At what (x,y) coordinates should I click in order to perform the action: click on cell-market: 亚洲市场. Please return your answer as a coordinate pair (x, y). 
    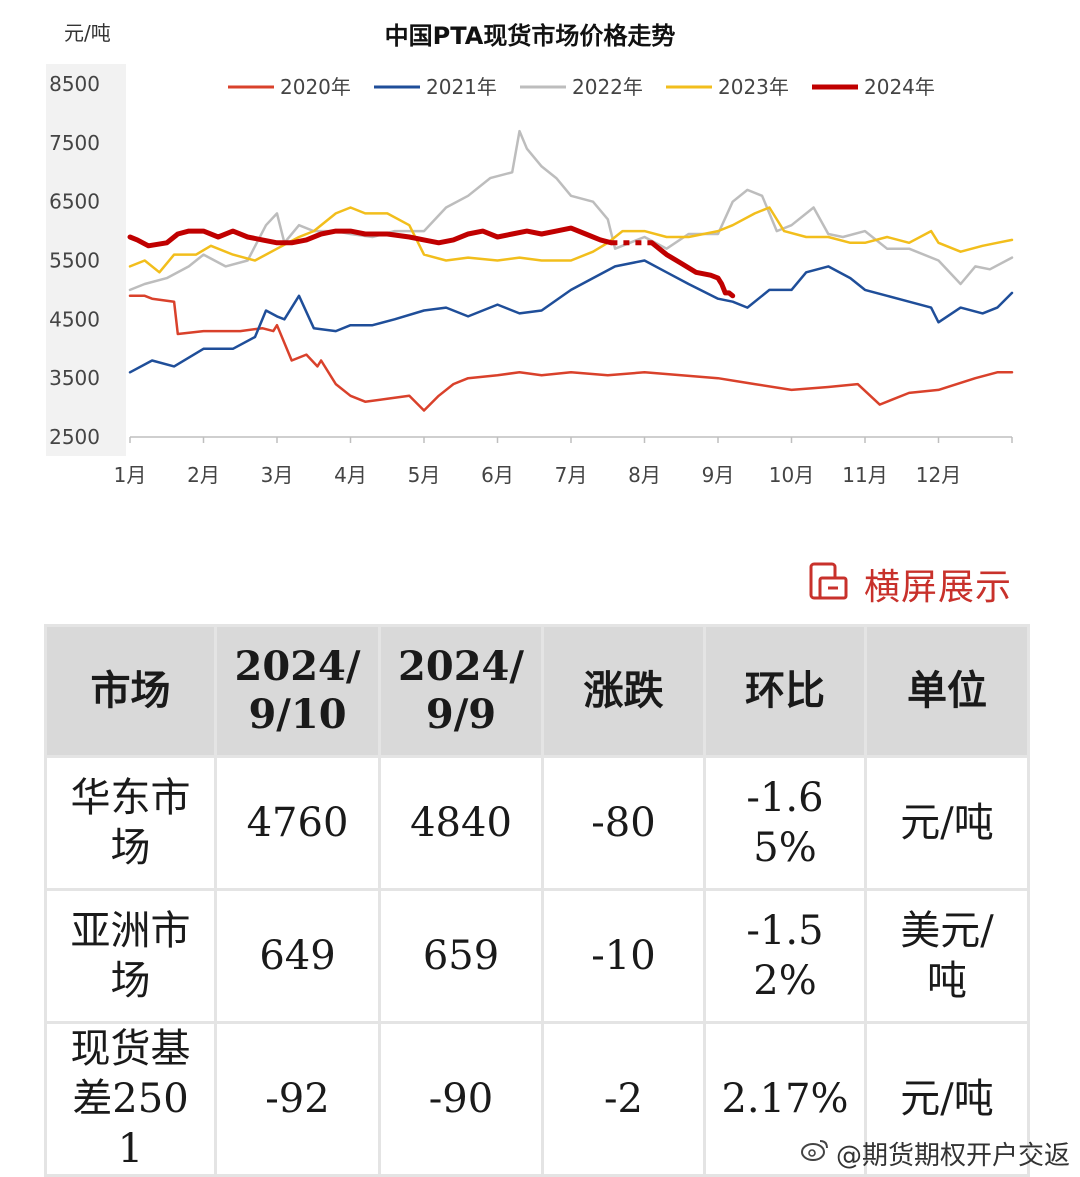
    Looking at the image, I should click on (130, 956).